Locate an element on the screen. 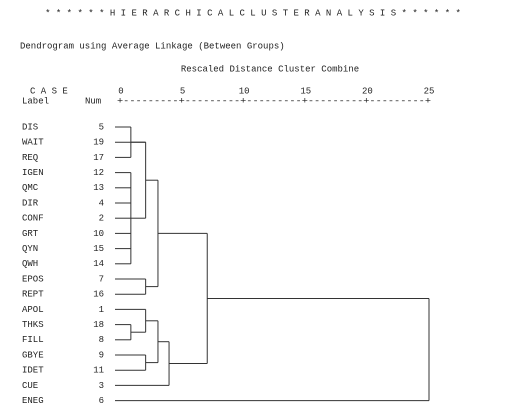  case-label: REPT is located at coordinates (33, 295).